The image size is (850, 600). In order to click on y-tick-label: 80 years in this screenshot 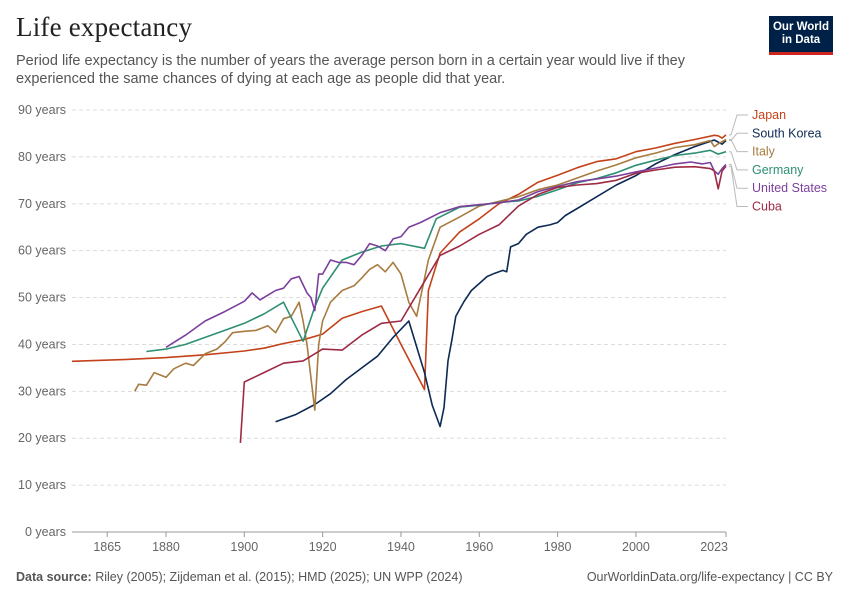, I will do `click(42, 157)`.